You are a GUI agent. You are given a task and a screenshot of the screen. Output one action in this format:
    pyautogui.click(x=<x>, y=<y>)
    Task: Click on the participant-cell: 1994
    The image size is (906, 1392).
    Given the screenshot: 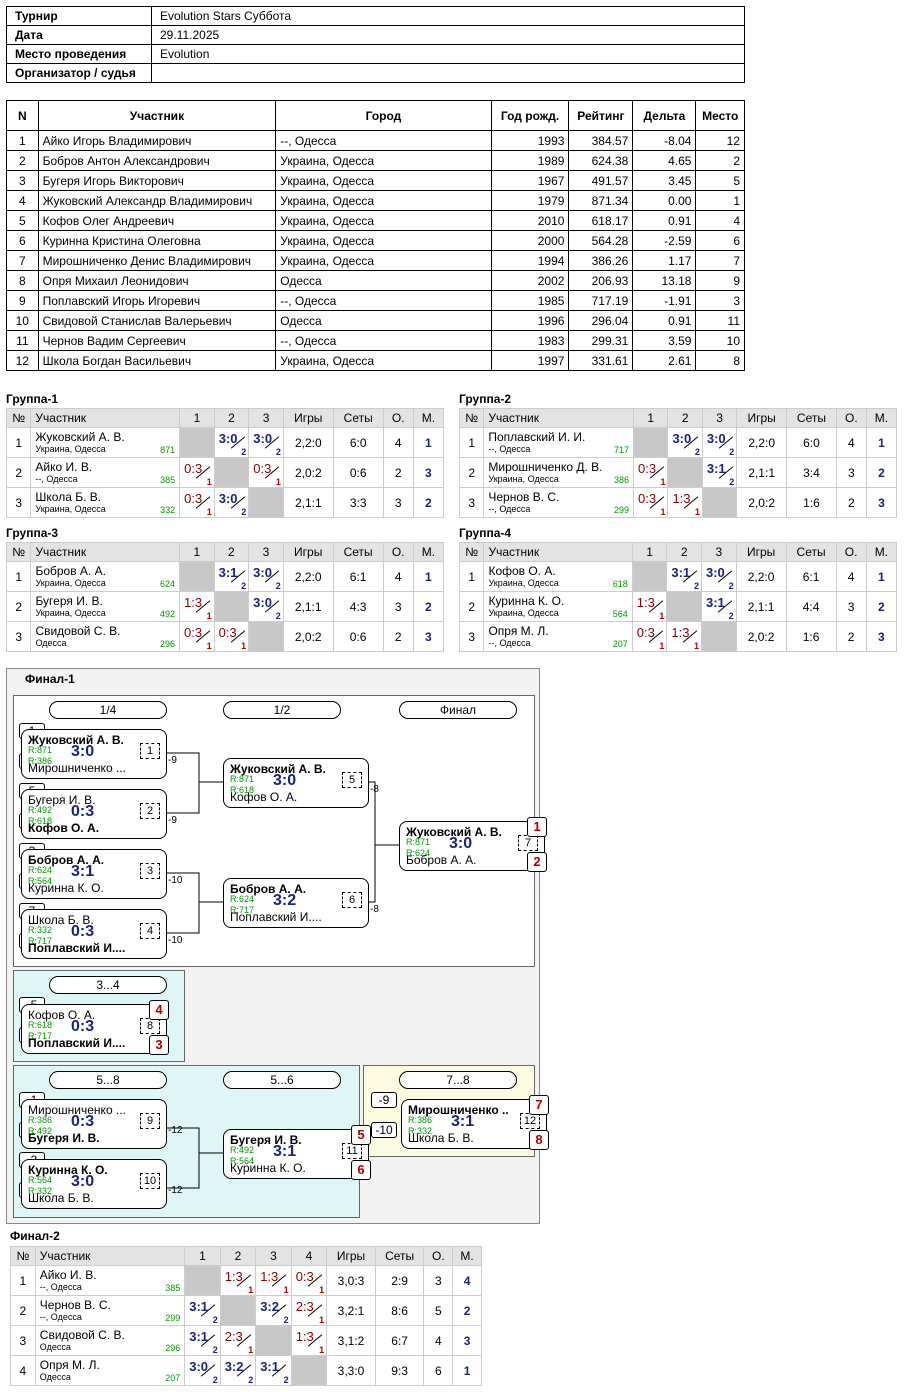 What is the action you would take?
    pyautogui.click(x=530, y=260)
    